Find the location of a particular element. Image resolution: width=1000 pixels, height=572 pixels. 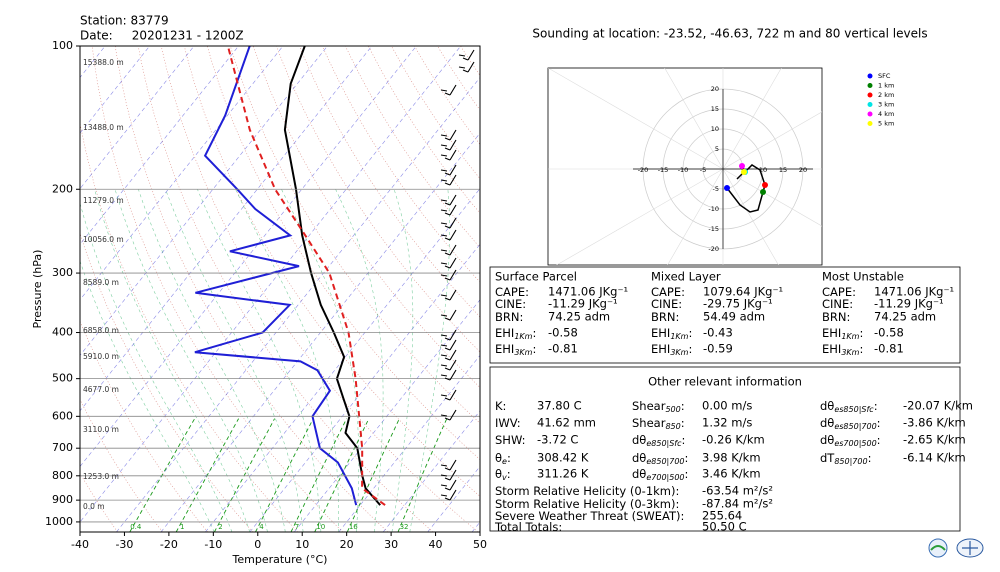

label-part: BRN: is located at coordinates (665, 317).